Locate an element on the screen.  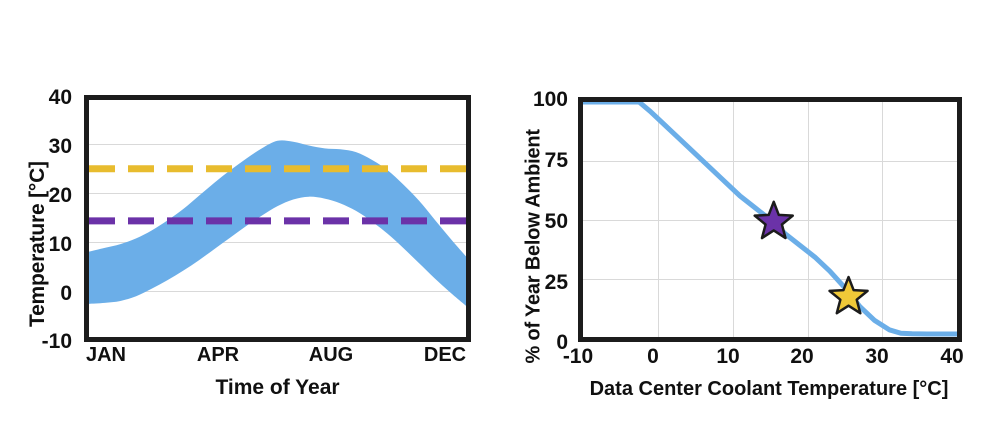
left-chart-x-axis-title: Time of Year is located at coordinates (277, 387).